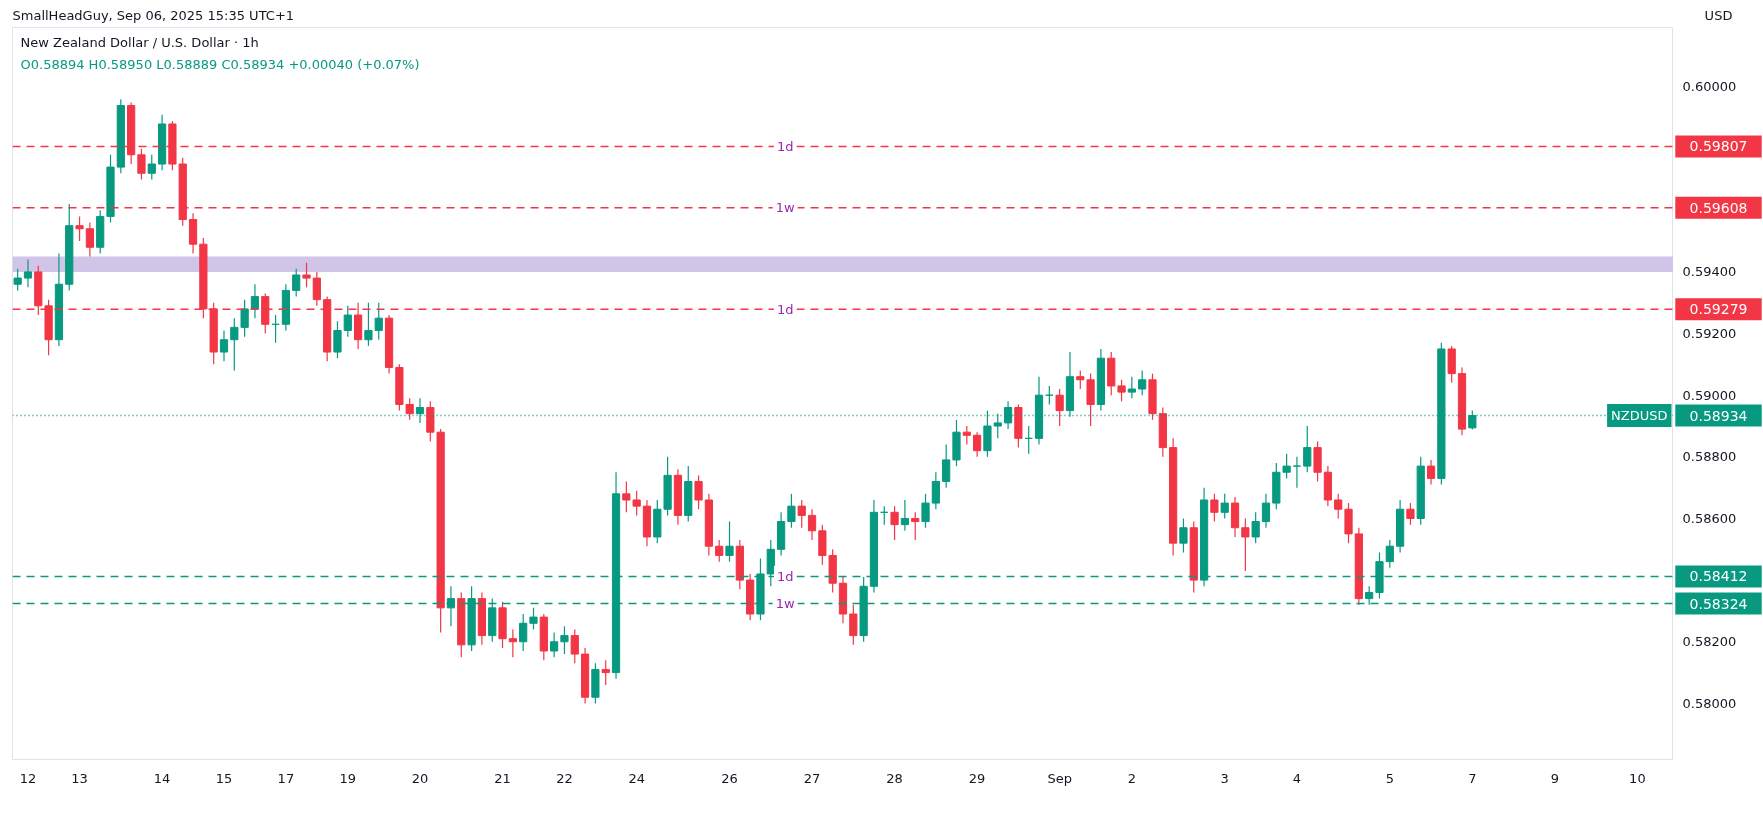  What do you see at coordinates (1297, 778) in the screenshot?
I see `x-tick-label: 4` at bounding box center [1297, 778].